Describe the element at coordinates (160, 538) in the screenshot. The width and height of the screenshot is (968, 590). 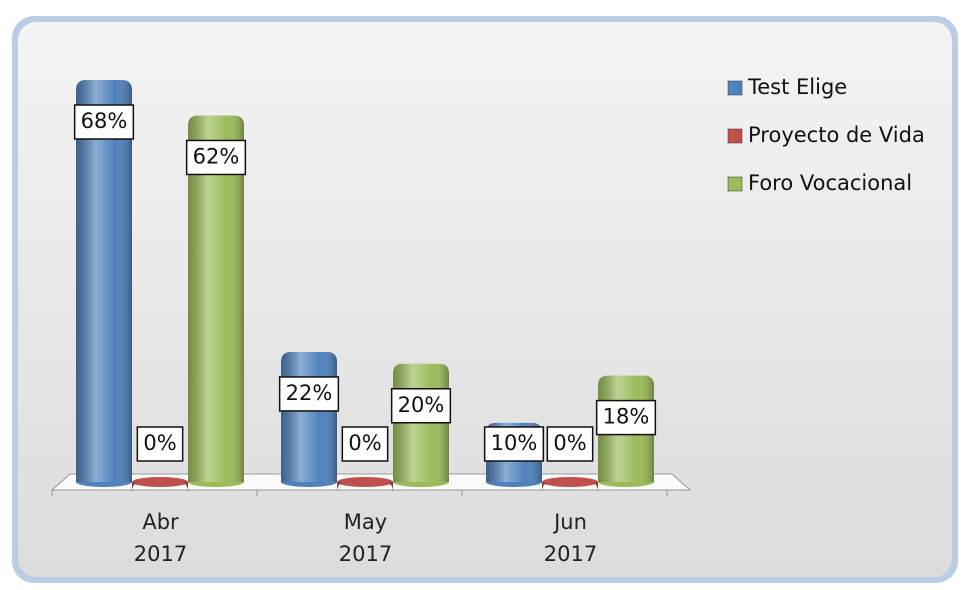
I see `x-tick-label: Abr 2017` at that location.